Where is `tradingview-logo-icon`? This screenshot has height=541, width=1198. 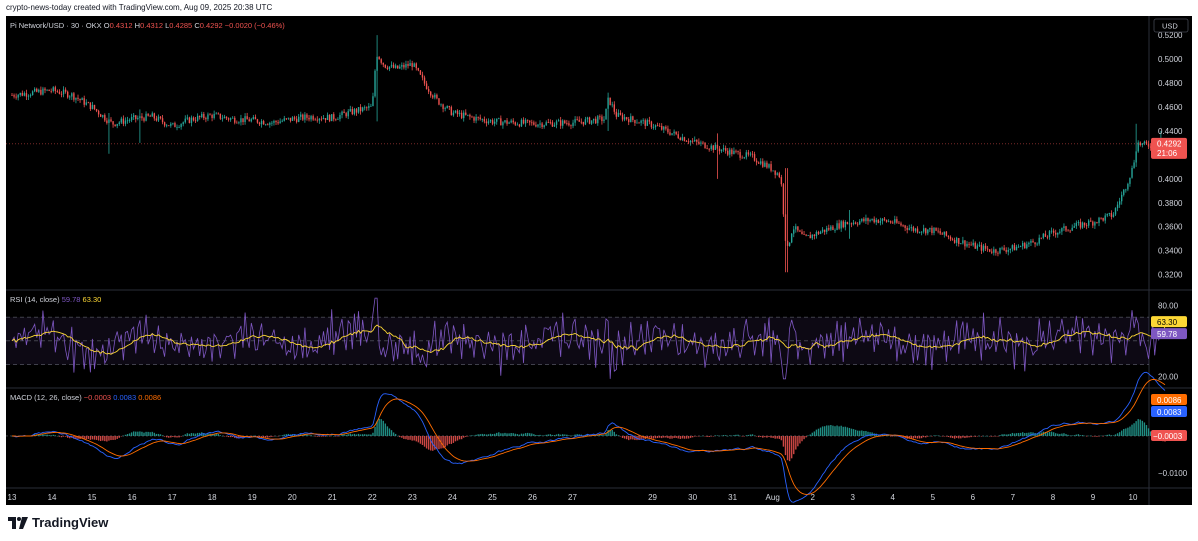
tradingview-logo-icon is located at coordinates (18, 522).